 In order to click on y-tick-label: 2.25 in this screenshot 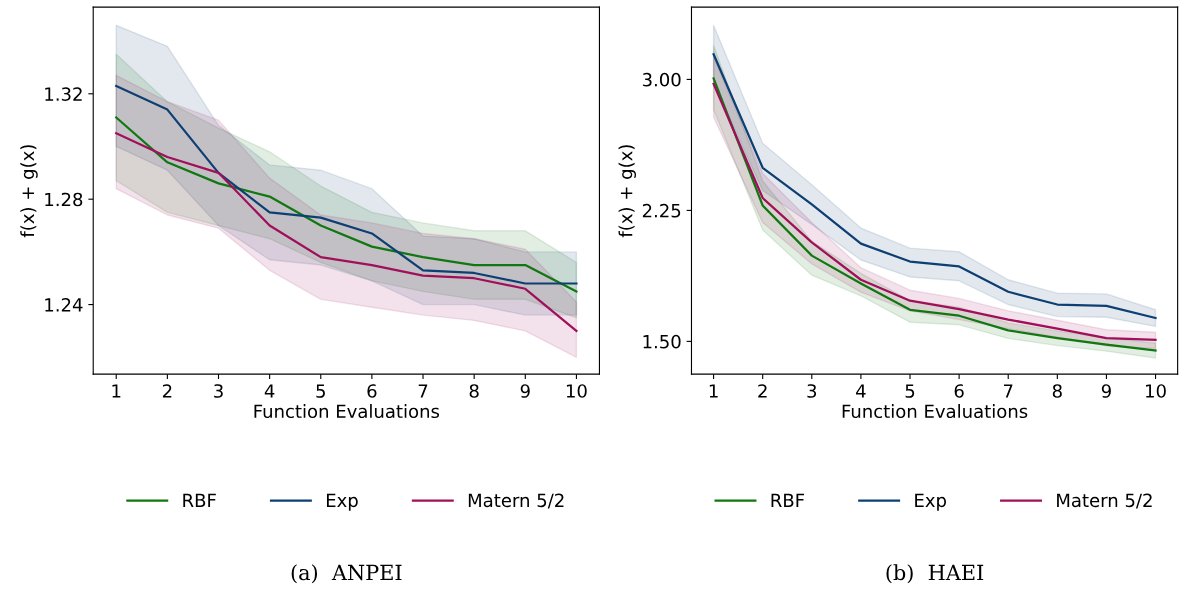, I will do `click(661, 210)`.